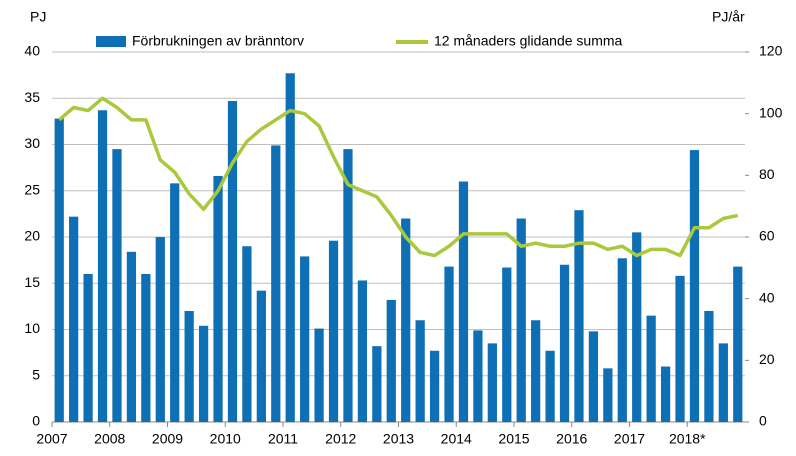 The height and width of the screenshot is (456, 796). What do you see at coordinates (528, 41) in the screenshot?
I see `legend-label: 12 månaders glidande summa` at bounding box center [528, 41].